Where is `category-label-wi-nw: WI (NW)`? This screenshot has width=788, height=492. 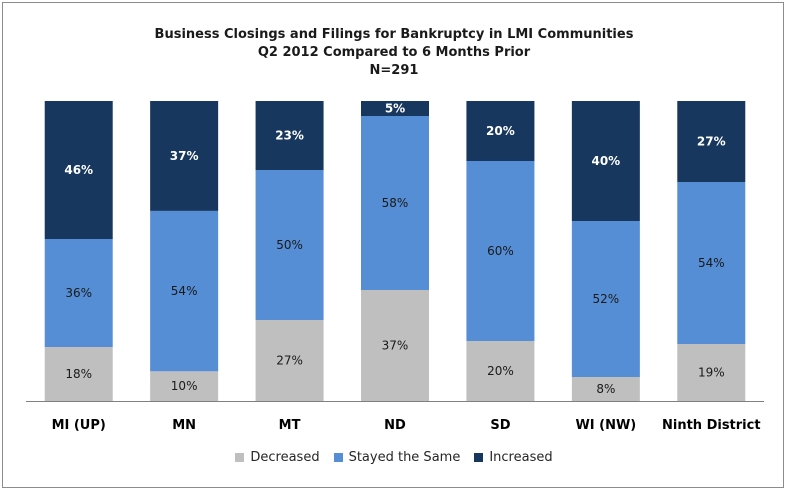
category-label-wi-nw: WI (NW) is located at coordinates (605, 425).